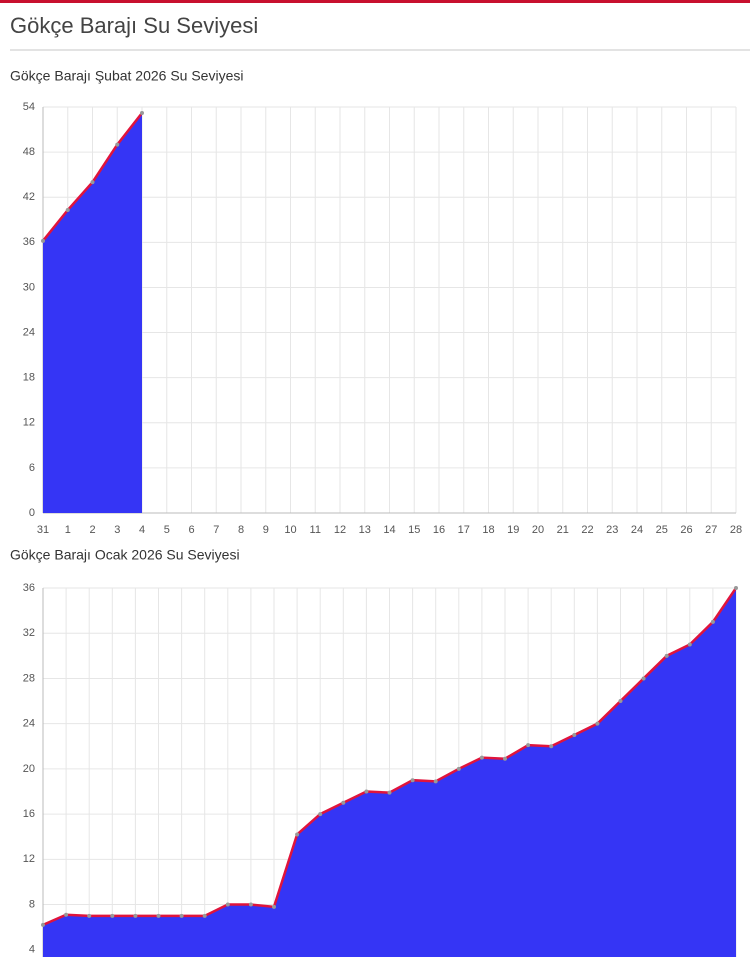  I want to click on y-tick-label: 42, so click(29, 197).